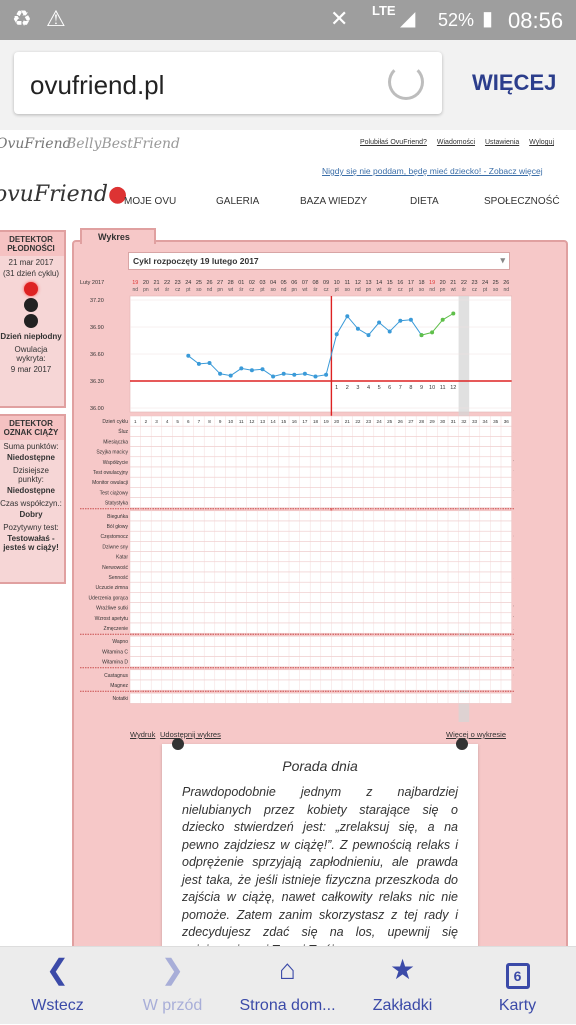  I want to click on battery-icon: ▮, so click(487, 18).